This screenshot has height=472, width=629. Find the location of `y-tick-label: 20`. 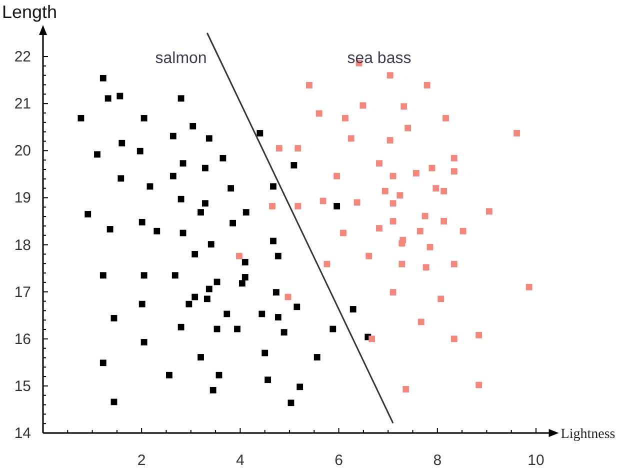

y-tick-label: 20 is located at coordinates (22, 151).